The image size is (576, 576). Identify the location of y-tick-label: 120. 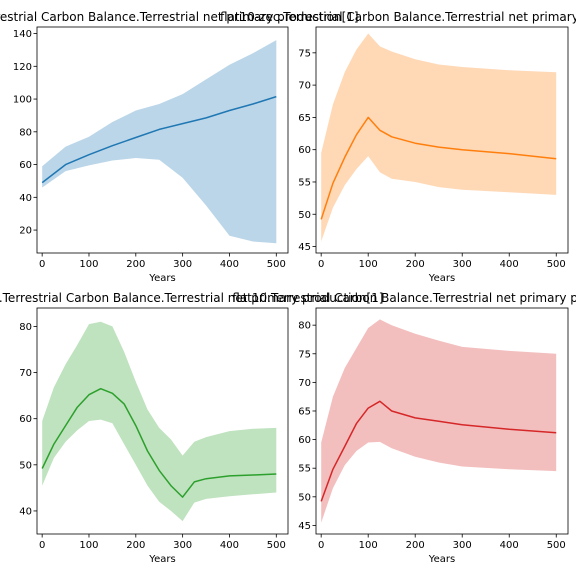
(22, 67).